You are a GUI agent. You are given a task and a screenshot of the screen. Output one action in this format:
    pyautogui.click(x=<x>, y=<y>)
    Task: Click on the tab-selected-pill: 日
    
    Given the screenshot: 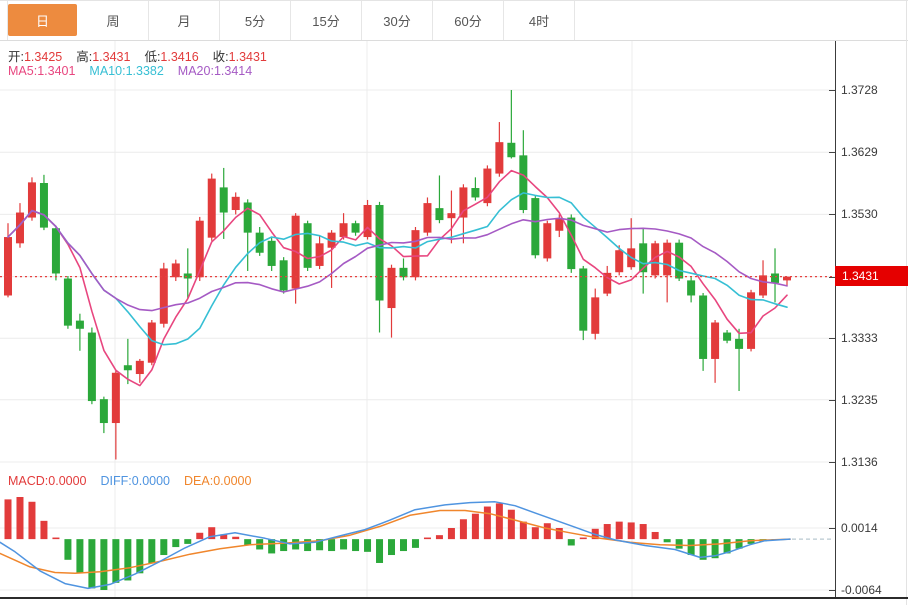 What is the action you would take?
    pyautogui.click(x=42, y=20)
    